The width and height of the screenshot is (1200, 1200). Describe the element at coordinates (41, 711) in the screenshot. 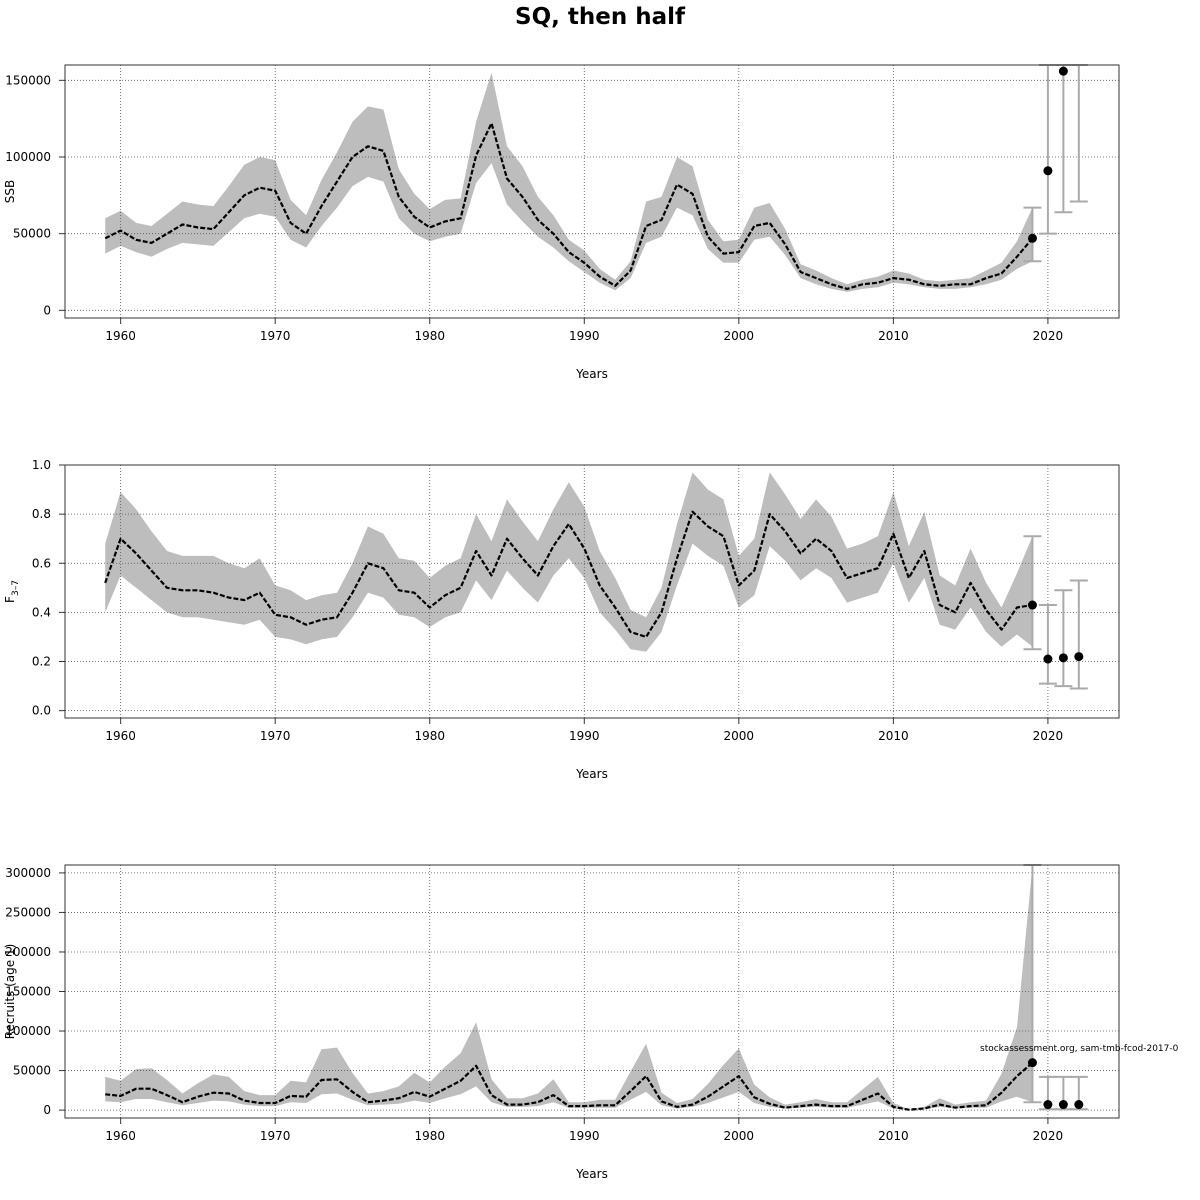

I see `fbar-ytick-label-0: 0.0` at that location.